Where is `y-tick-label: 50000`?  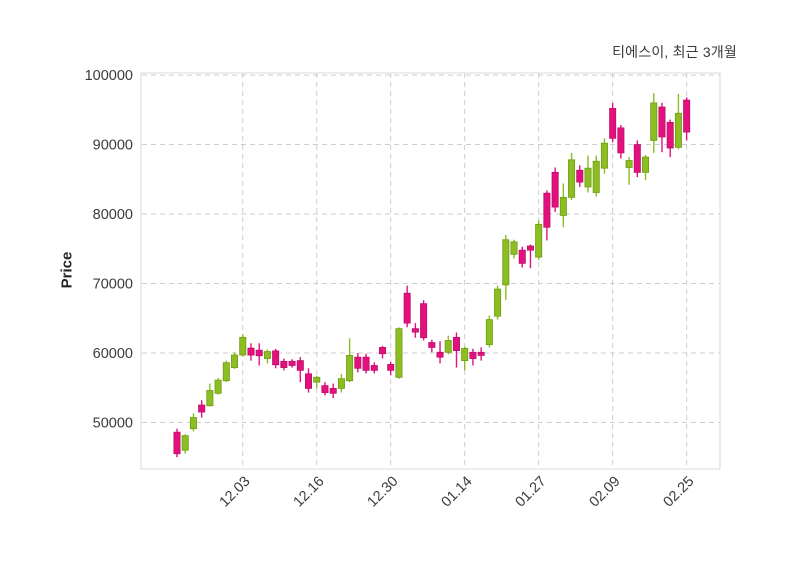 y-tick-label: 50000 is located at coordinates (113, 423).